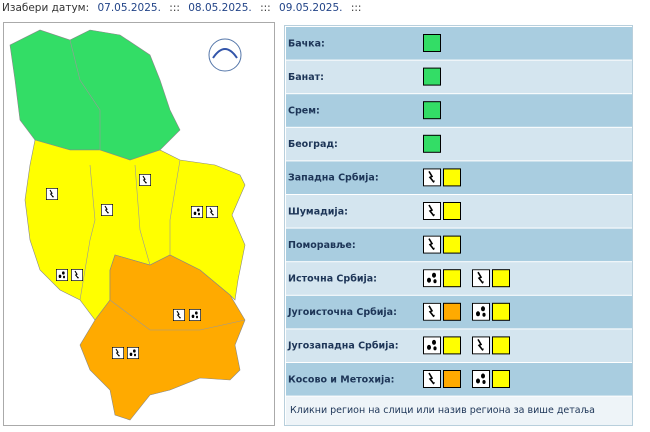  I want to click on logo-mark, so click(225, 53).